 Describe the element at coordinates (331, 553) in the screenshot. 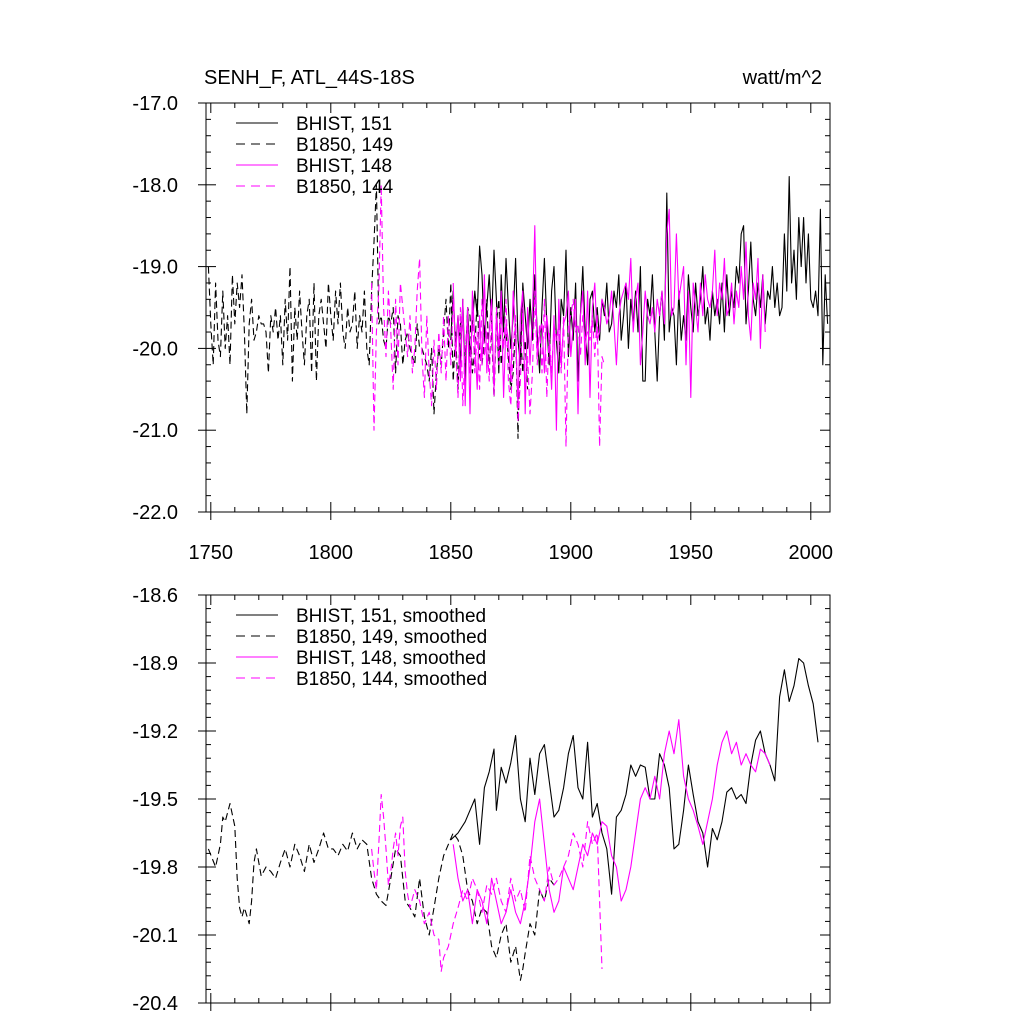

I see `panel1-x-tick-label: 1800` at that location.